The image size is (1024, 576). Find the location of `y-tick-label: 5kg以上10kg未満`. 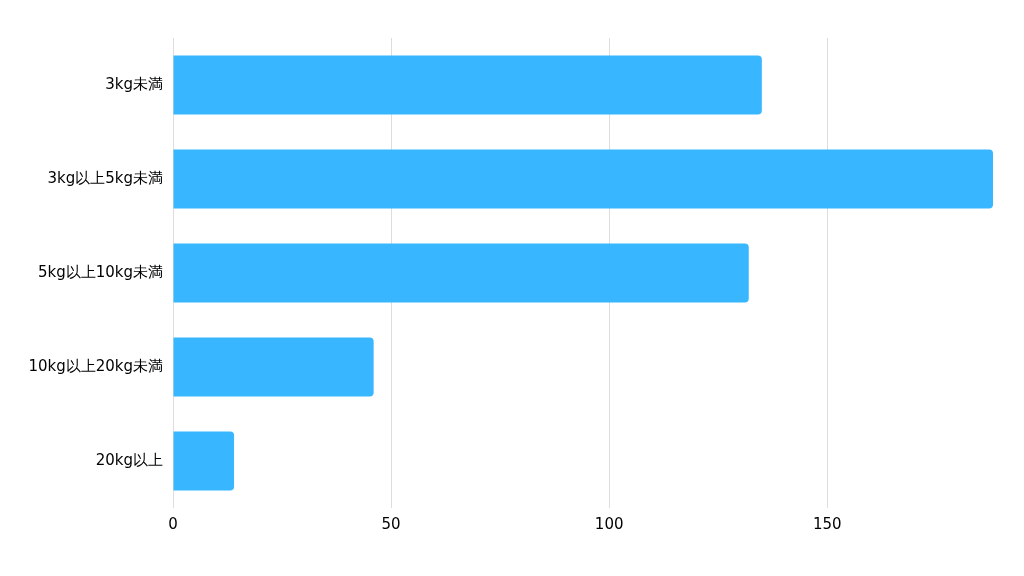

y-tick-label: 5kg以上10kg未満 is located at coordinates (100, 271).